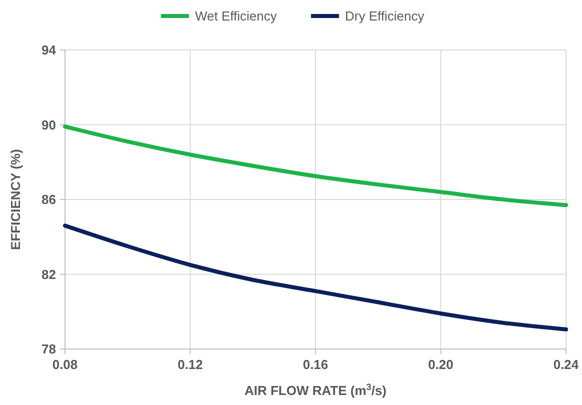 The height and width of the screenshot is (405, 582). What do you see at coordinates (385, 16) in the screenshot?
I see `legend-label: Dry Efficiency` at bounding box center [385, 16].